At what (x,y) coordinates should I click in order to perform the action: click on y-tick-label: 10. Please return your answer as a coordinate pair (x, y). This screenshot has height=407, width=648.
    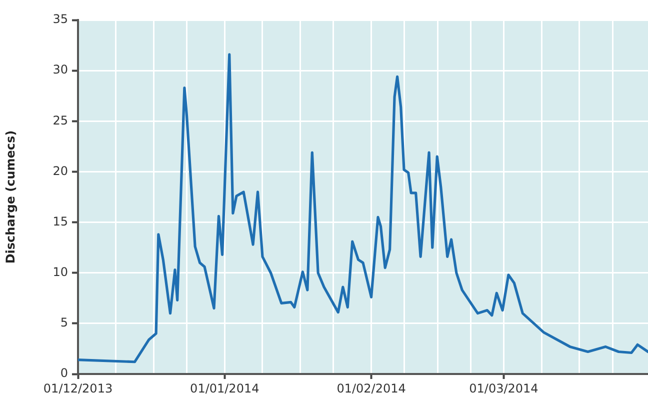
    Looking at the image, I should click on (60, 271).